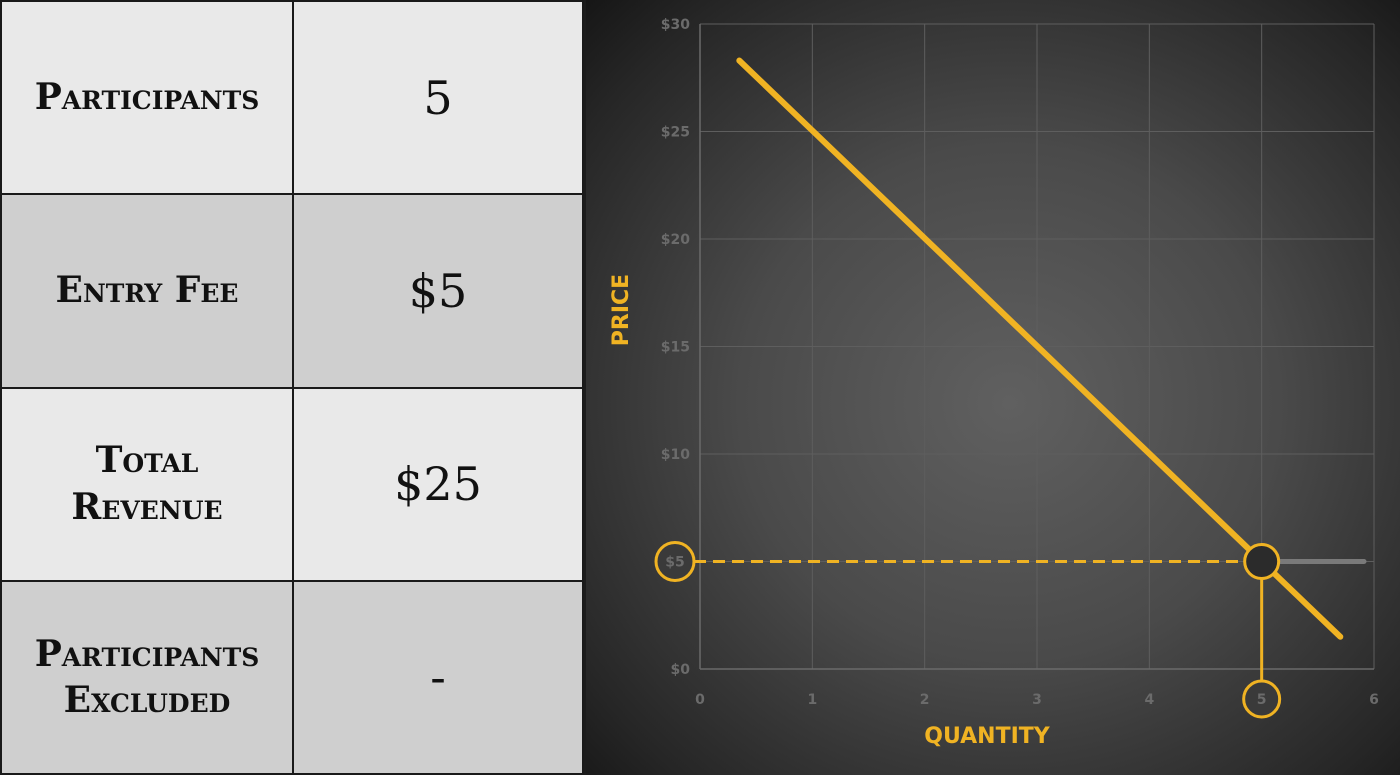 This screenshot has height=775, width=1400. I want to click on row-value: $5, so click(438, 290).